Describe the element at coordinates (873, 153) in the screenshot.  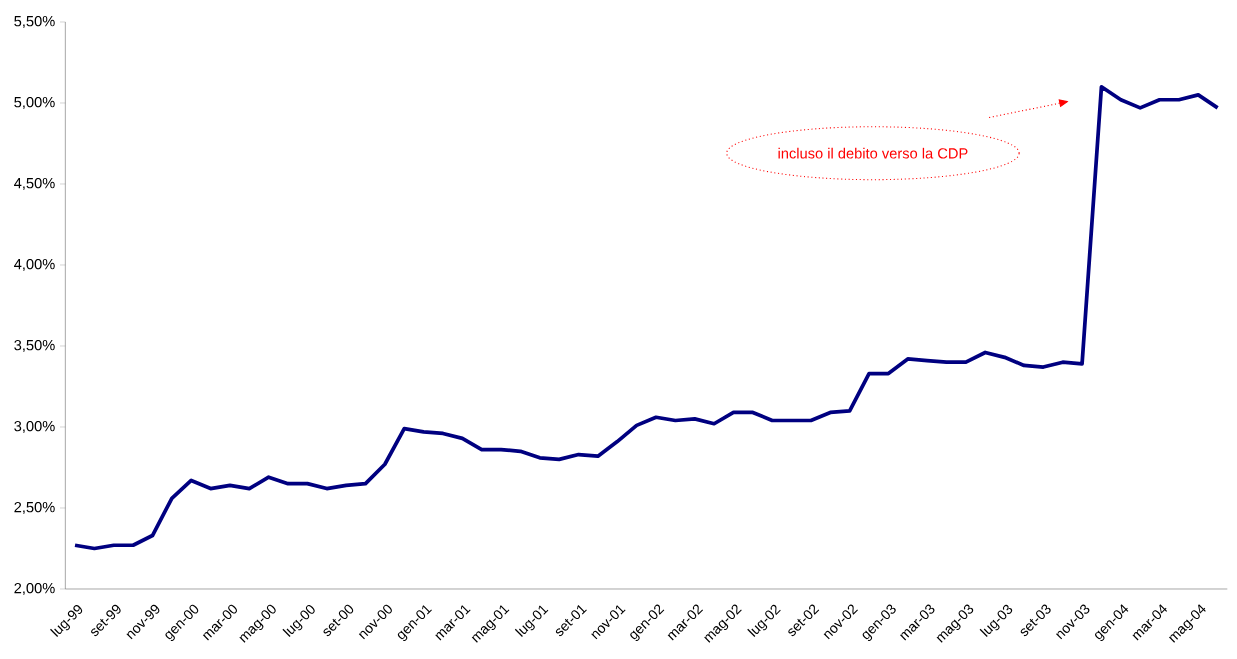
I see `annotation: incluso il debito verso la CDP` at that location.